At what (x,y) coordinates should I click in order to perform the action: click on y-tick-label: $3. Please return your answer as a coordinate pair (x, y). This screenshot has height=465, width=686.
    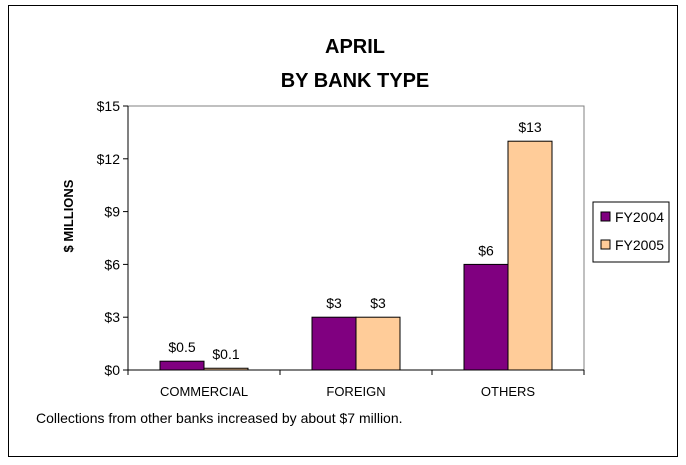
    Looking at the image, I should click on (112, 317).